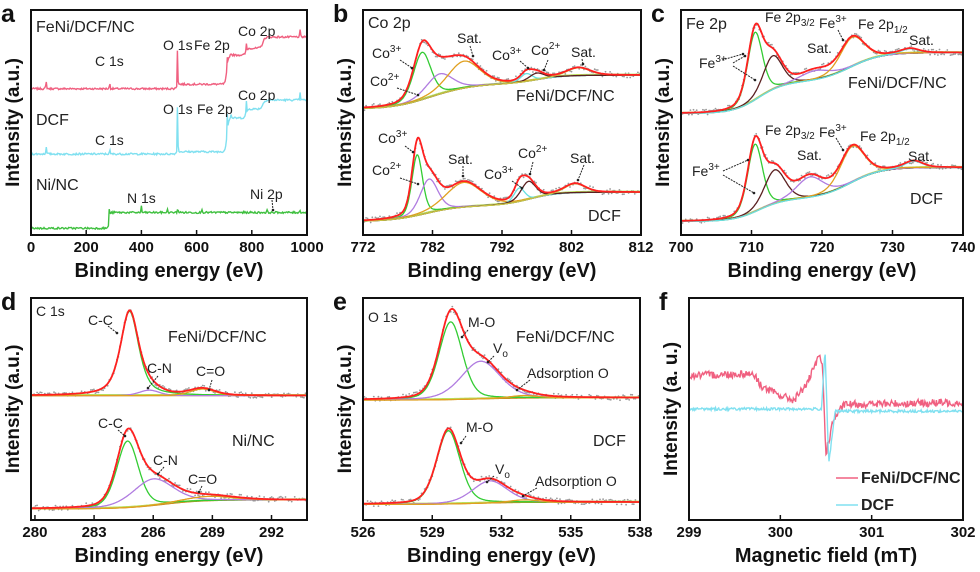 The height and width of the screenshot is (572, 980). What do you see at coordinates (877, 505) in the screenshot?
I see `legend-label: DCF` at bounding box center [877, 505].